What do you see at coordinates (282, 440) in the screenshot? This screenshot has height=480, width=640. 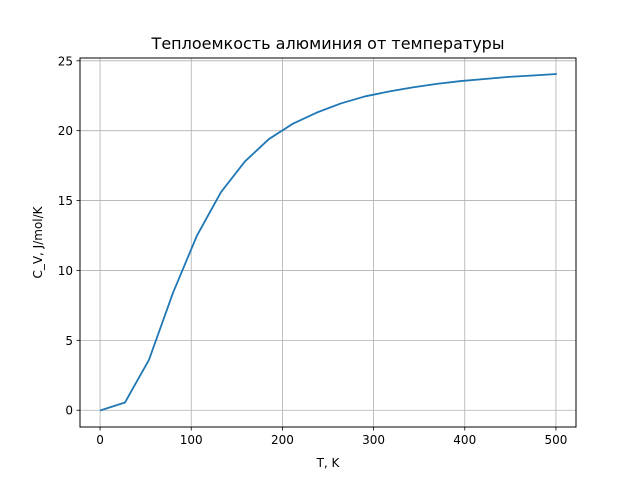 I see `x-tick-label: 200` at bounding box center [282, 440].